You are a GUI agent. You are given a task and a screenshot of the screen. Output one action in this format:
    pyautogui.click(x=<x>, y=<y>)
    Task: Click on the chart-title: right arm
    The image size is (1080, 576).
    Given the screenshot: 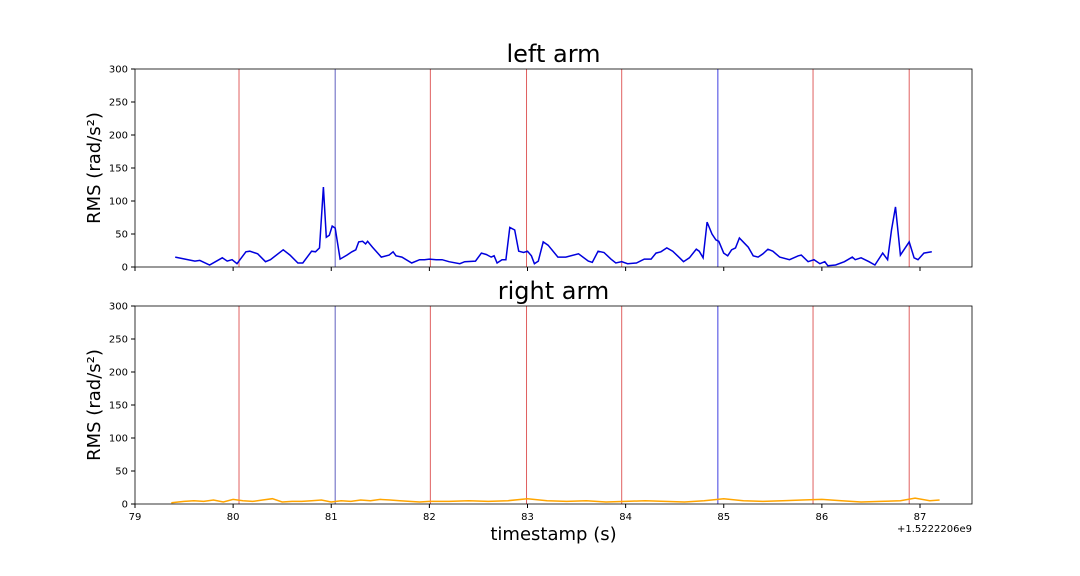 What is the action you would take?
    pyautogui.click(x=554, y=291)
    